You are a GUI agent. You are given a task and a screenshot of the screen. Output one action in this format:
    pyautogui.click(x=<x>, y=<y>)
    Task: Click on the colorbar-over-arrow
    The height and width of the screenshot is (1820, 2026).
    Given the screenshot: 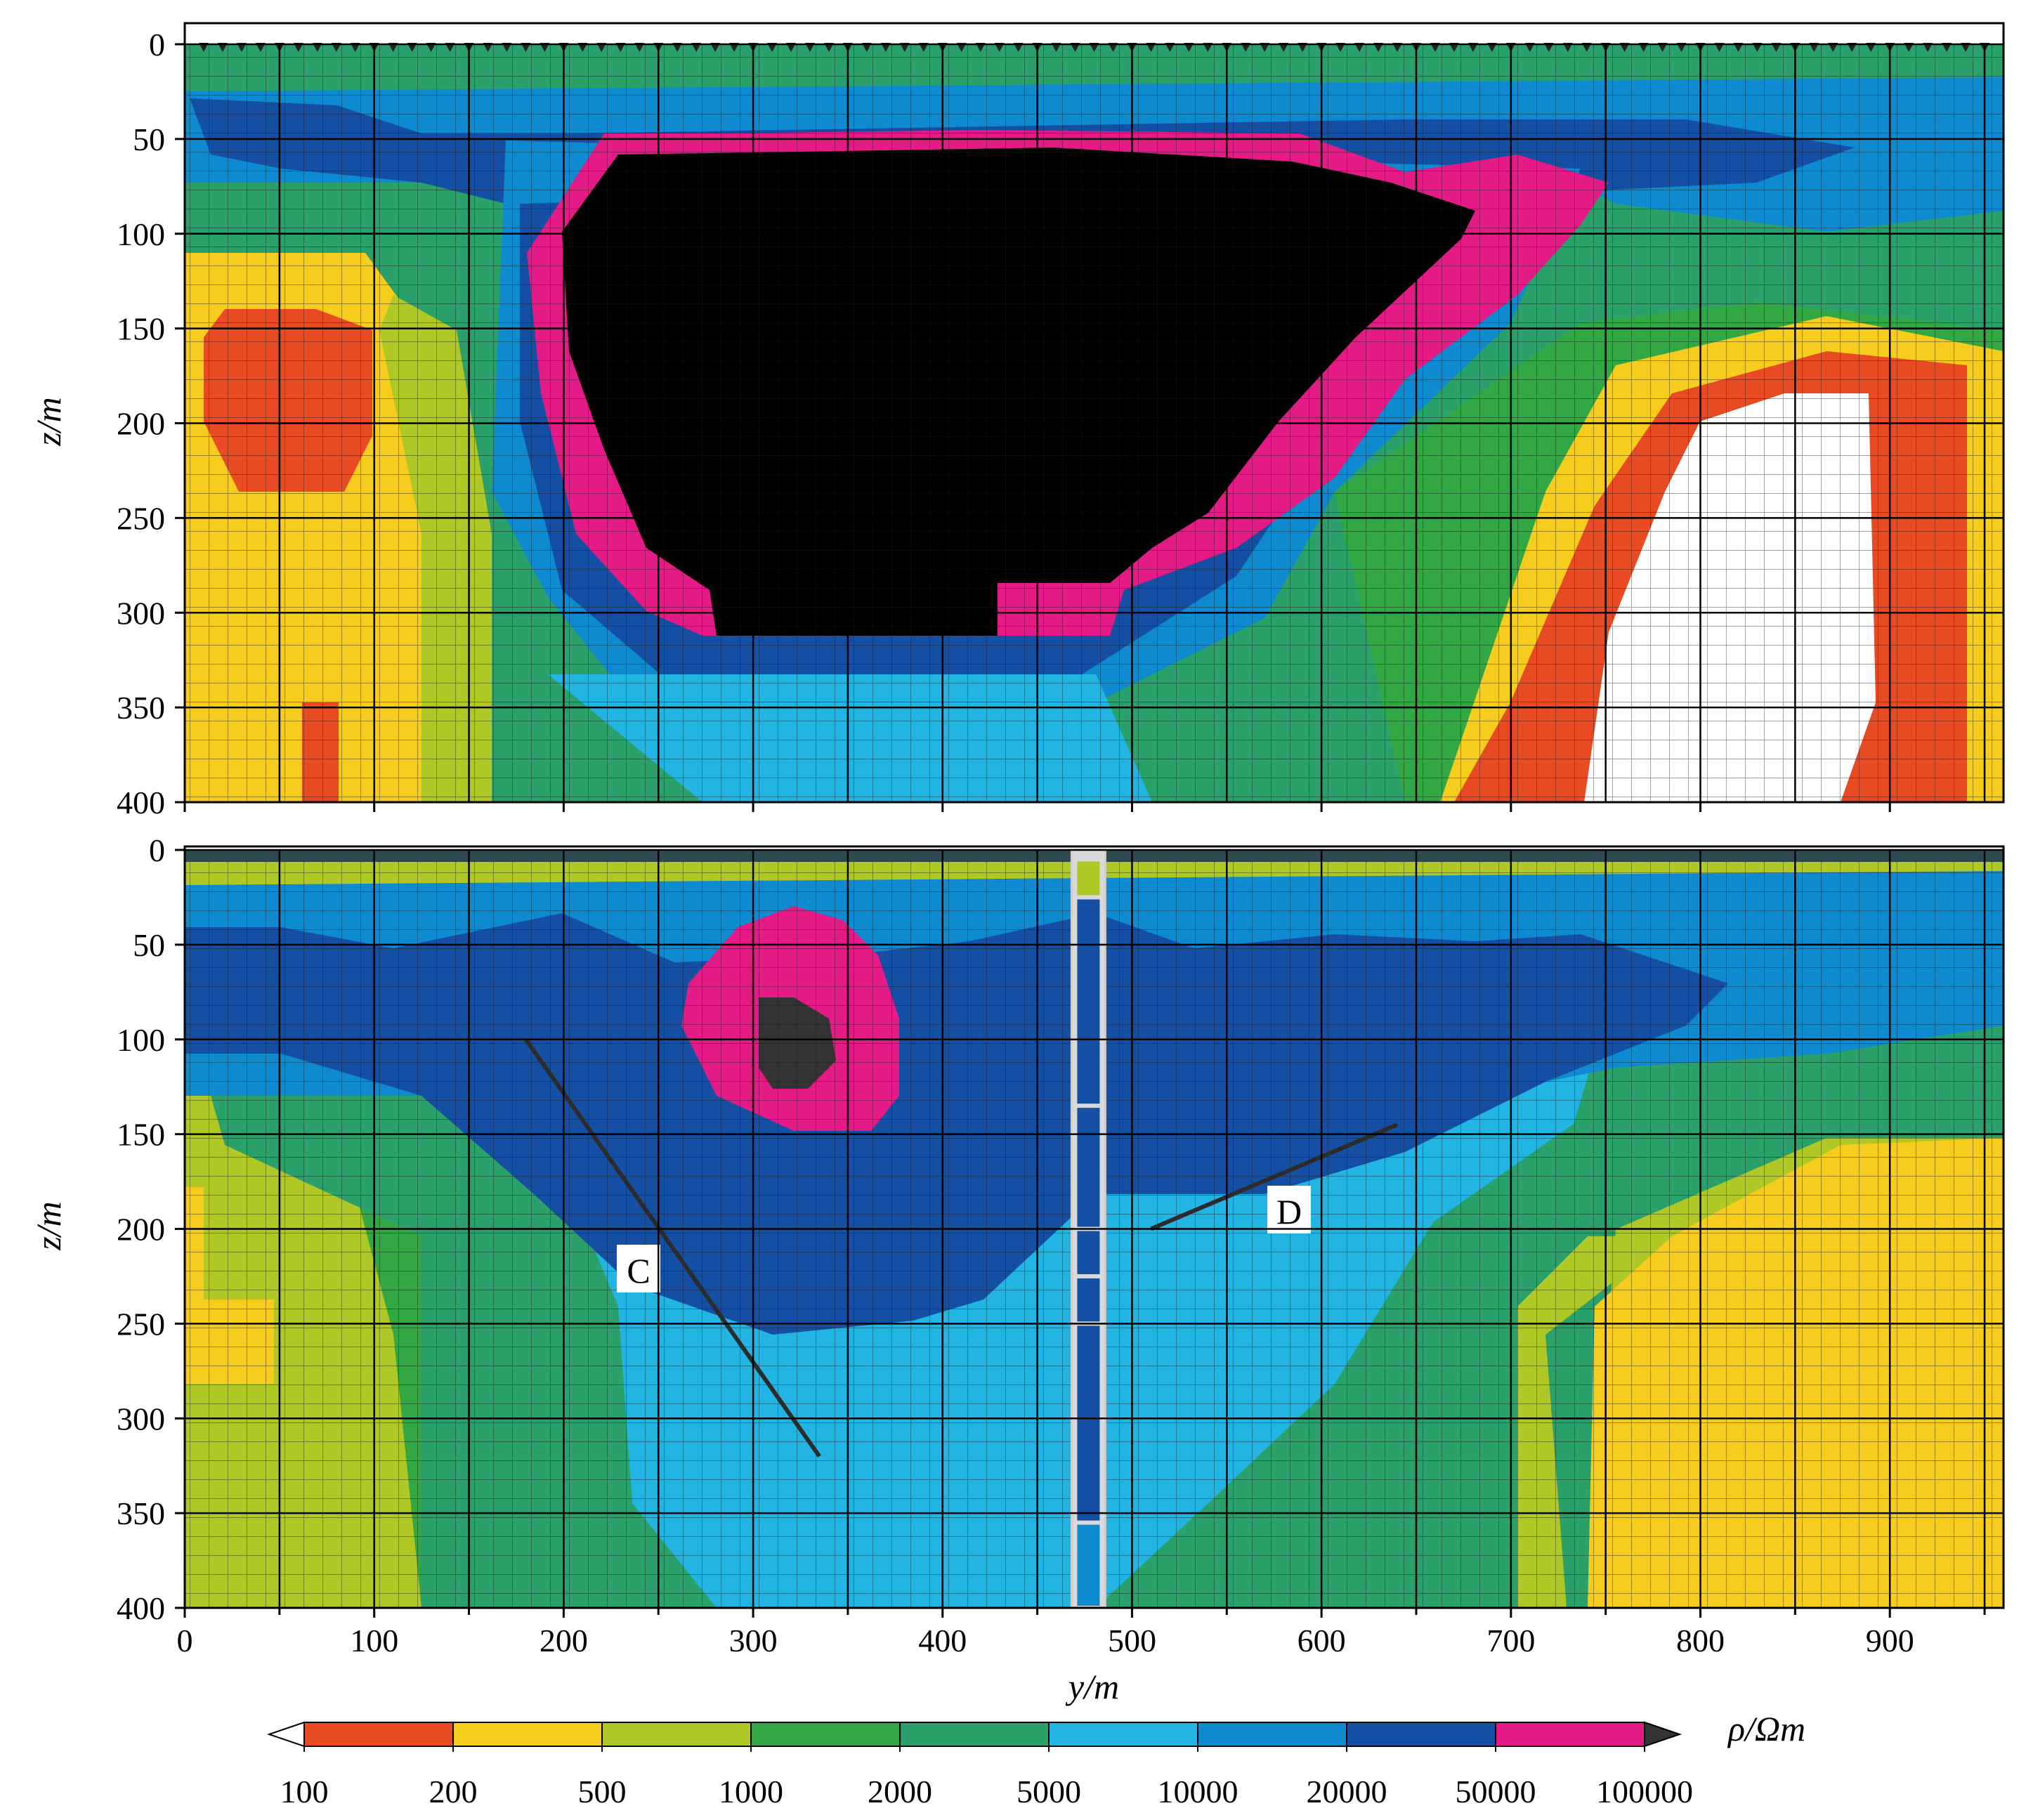 What is the action you would take?
    pyautogui.click(x=1663, y=1734)
    